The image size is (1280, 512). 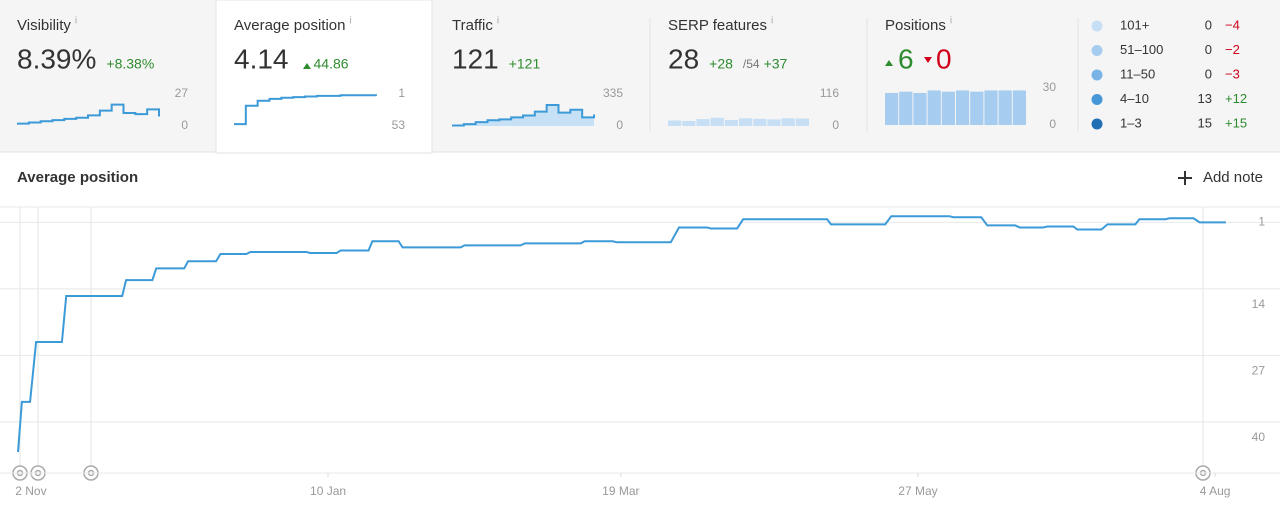 I want to click on card-title: Visibility, so click(x=44, y=25).